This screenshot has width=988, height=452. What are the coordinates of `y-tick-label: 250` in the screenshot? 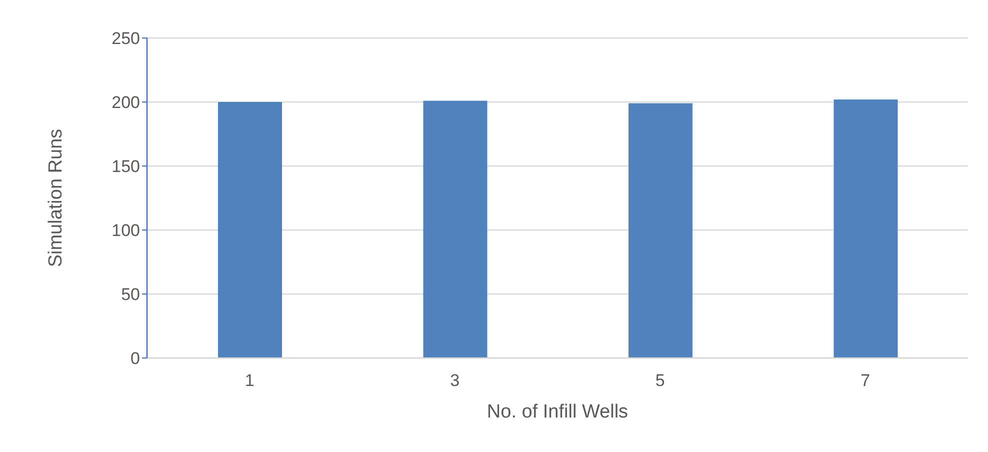 It's located at (126, 38).